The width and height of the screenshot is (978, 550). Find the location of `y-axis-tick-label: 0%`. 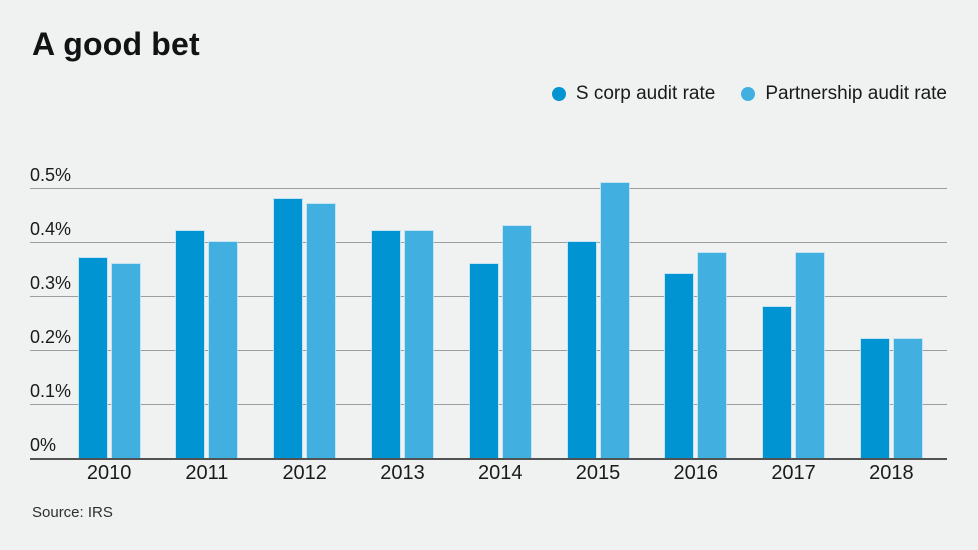

y-axis-tick-label: 0% is located at coordinates (43, 445).